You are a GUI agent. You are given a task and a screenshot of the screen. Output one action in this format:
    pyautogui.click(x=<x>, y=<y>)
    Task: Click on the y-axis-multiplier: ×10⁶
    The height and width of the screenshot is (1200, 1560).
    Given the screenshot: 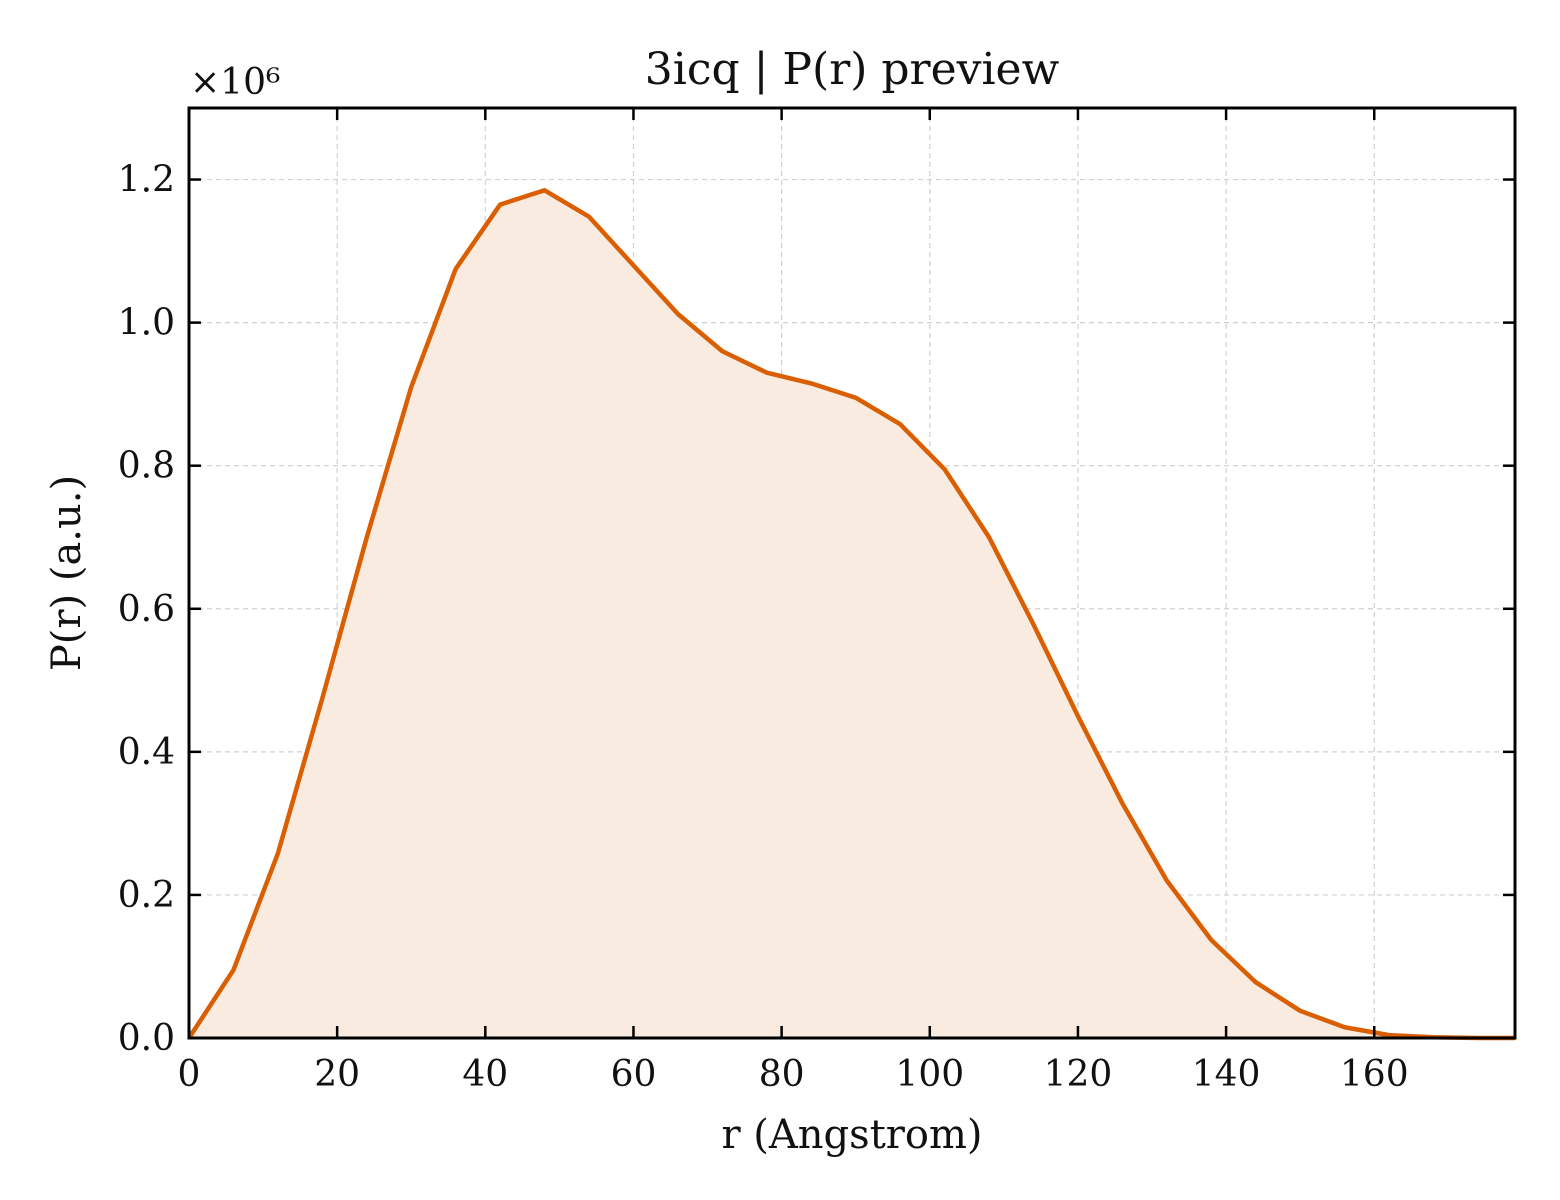 What is the action you would take?
    pyautogui.click(x=235, y=82)
    